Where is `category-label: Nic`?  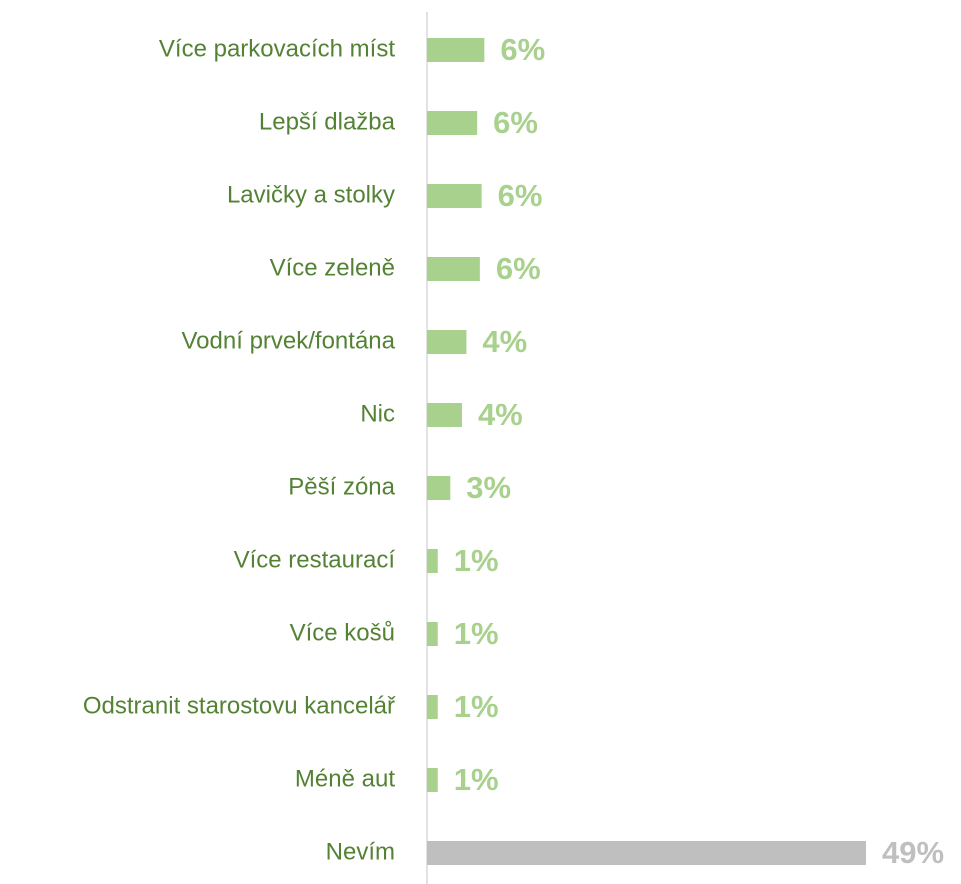
category-label: Nic is located at coordinates (377, 413).